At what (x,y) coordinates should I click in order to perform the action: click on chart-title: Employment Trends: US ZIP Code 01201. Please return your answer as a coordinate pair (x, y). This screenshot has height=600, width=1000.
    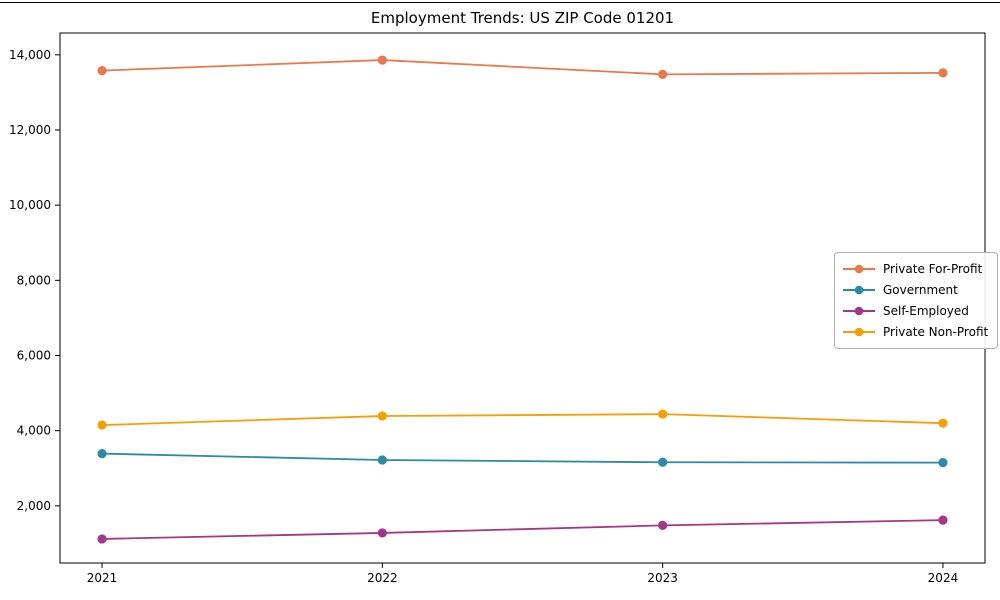
    Looking at the image, I should click on (522, 18).